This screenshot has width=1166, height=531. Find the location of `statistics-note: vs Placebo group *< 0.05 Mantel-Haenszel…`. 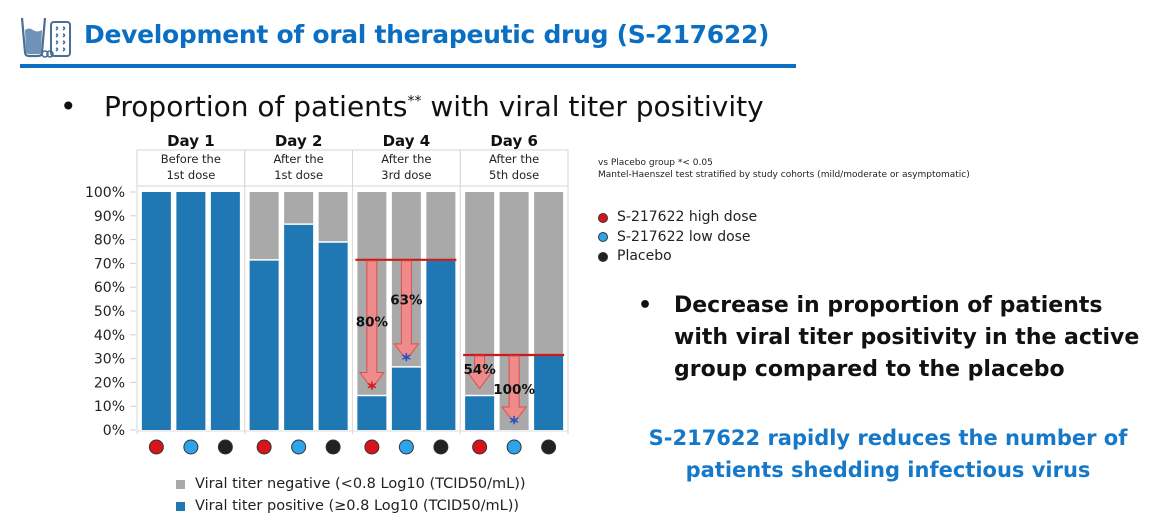

statistics-note: vs Placebo group *< 0.05 Mantel-Haenszel… is located at coordinates (784, 169).